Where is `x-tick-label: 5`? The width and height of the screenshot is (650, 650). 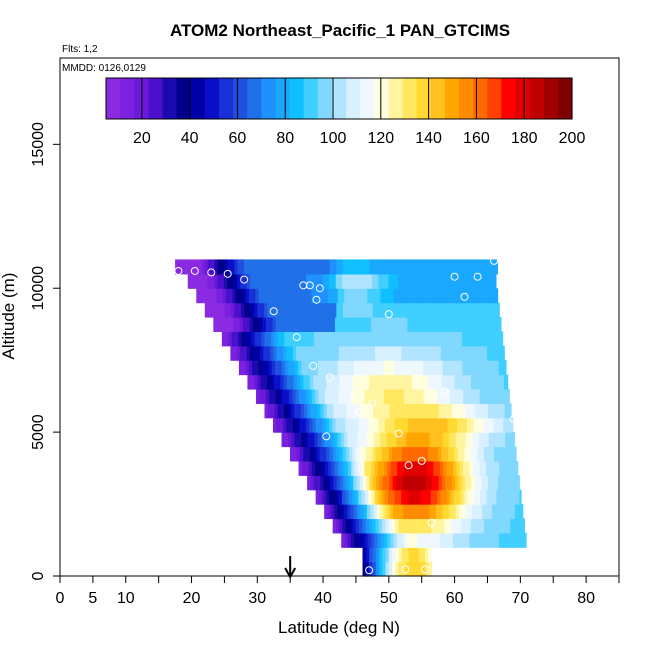 x-tick-label: 5 is located at coordinates (92, 598).